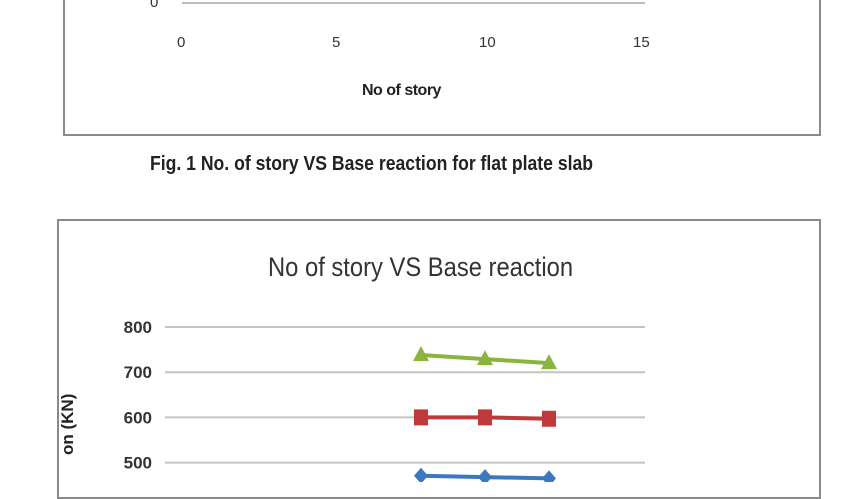 The height and width of the screenshot is (499, 857). I want to click on chart-1-x-tick: 0, so click(181, 42).